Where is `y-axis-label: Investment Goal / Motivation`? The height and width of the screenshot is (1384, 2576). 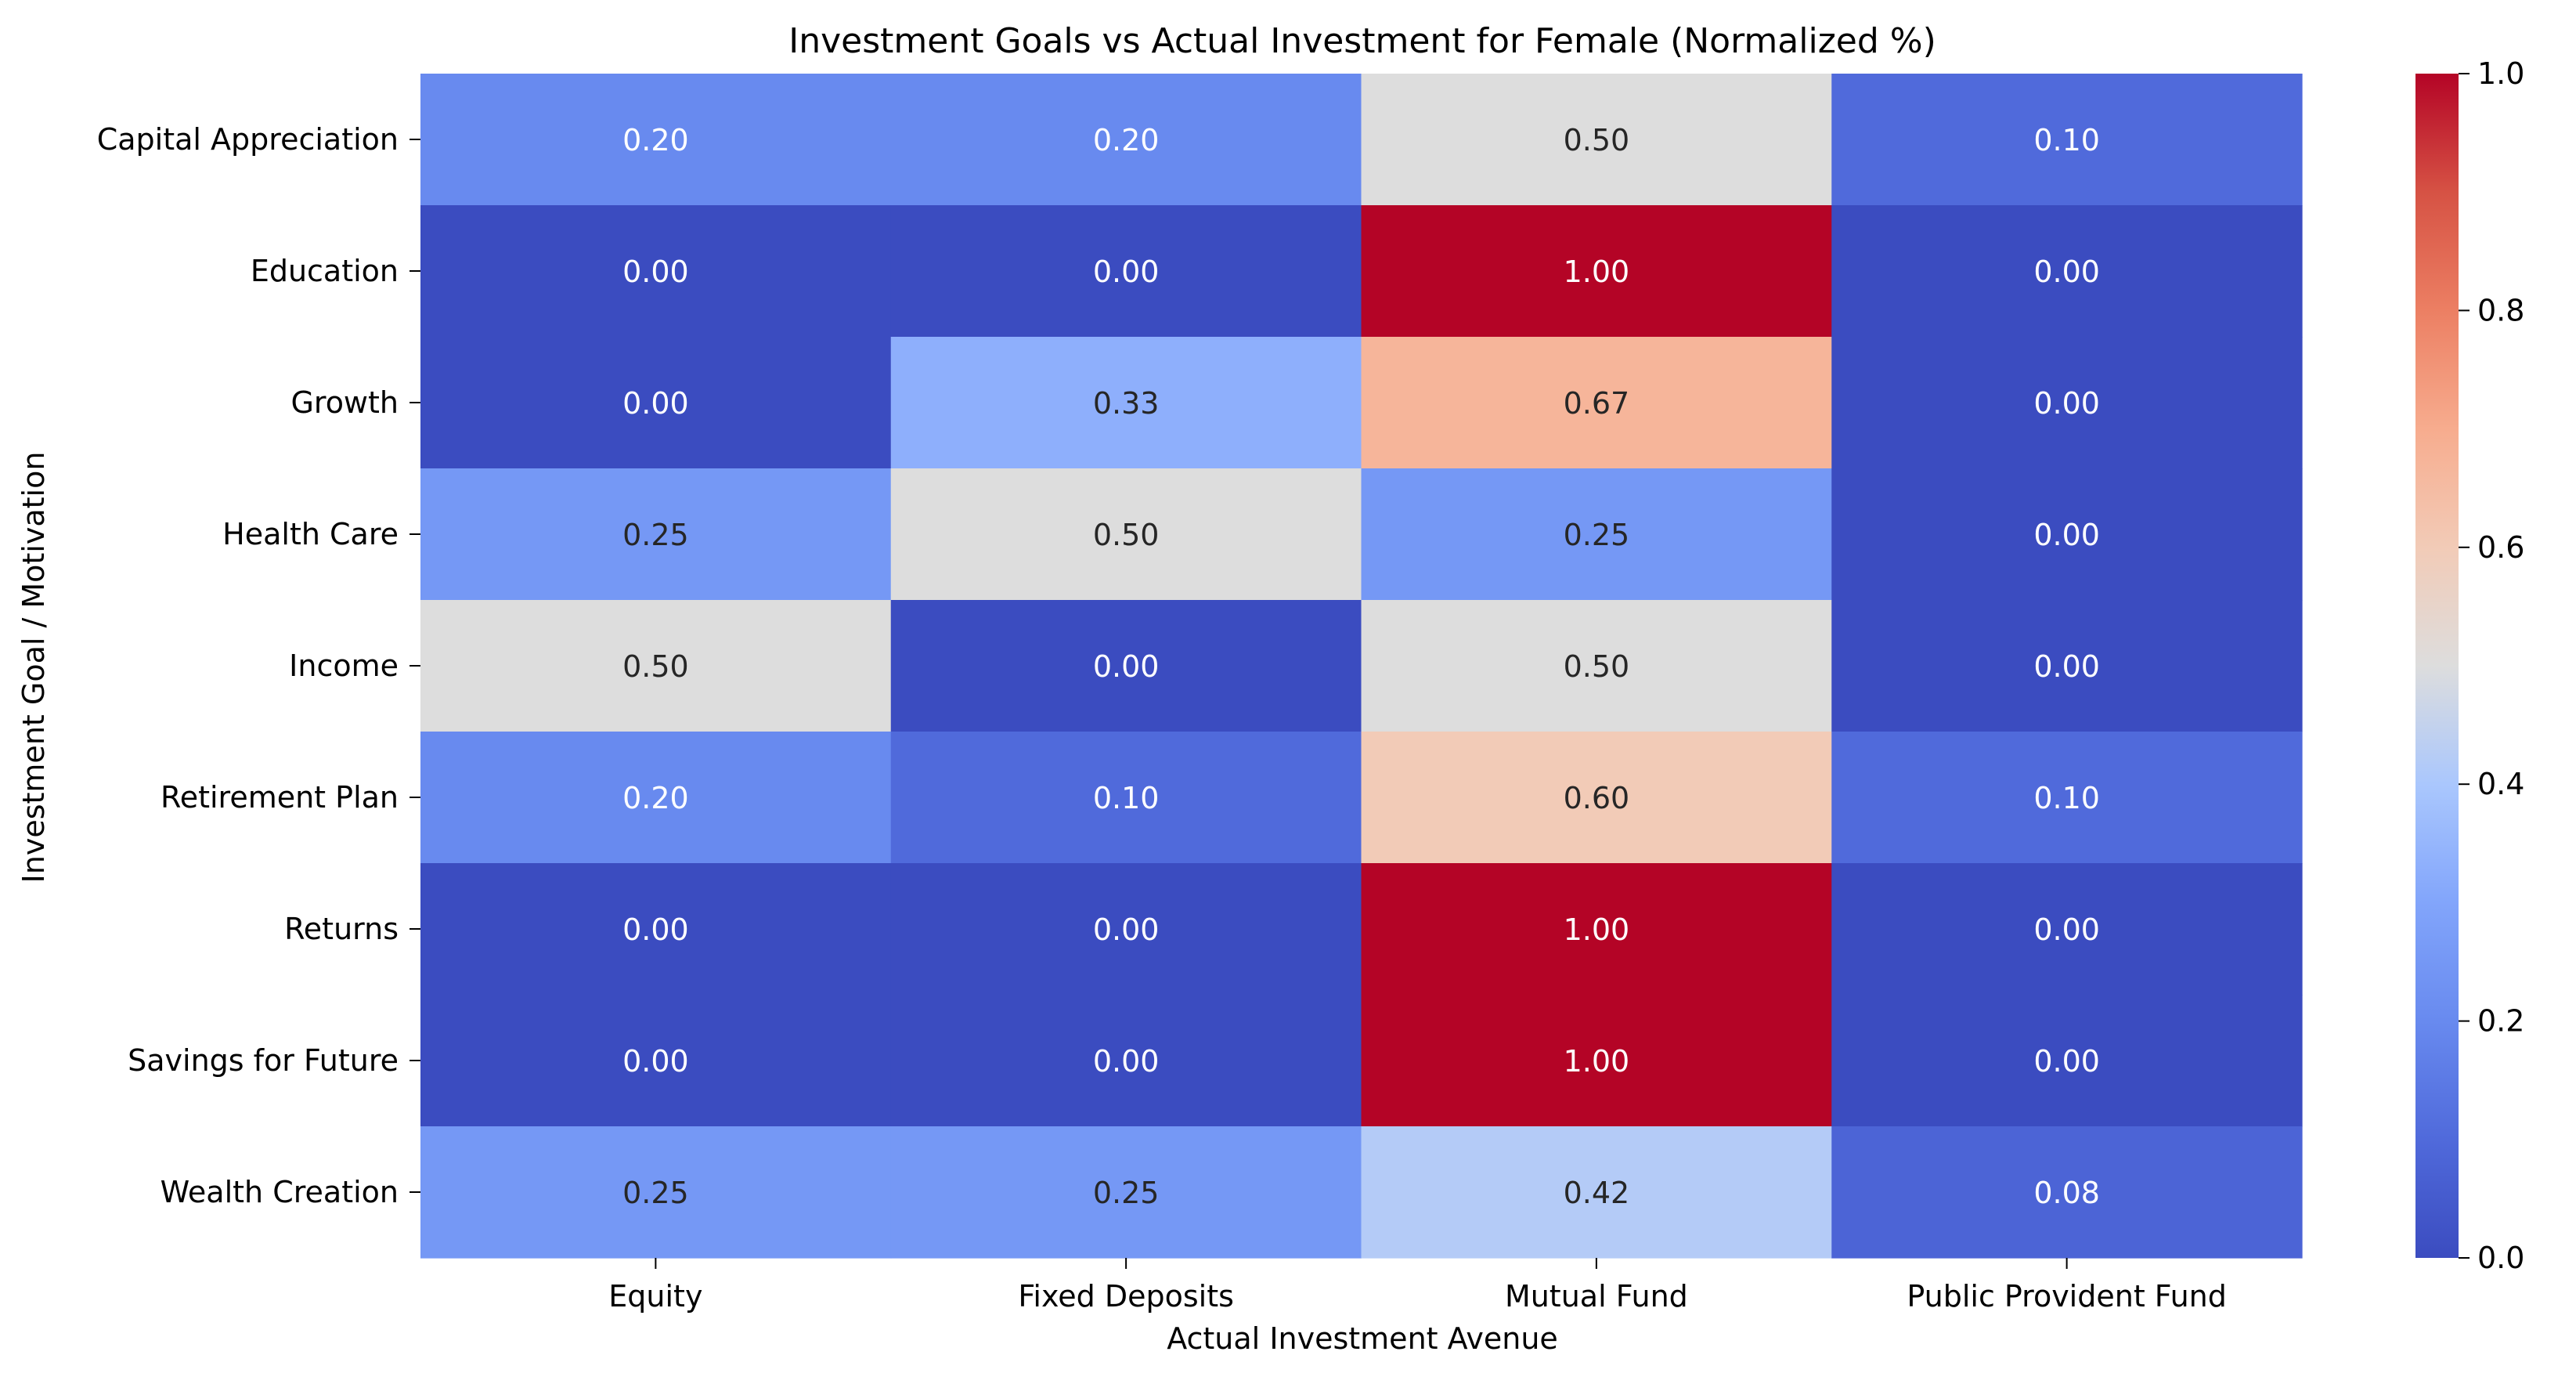 y-axis-label: Investment Goal / Motivation is located at coordinates (33, 668).